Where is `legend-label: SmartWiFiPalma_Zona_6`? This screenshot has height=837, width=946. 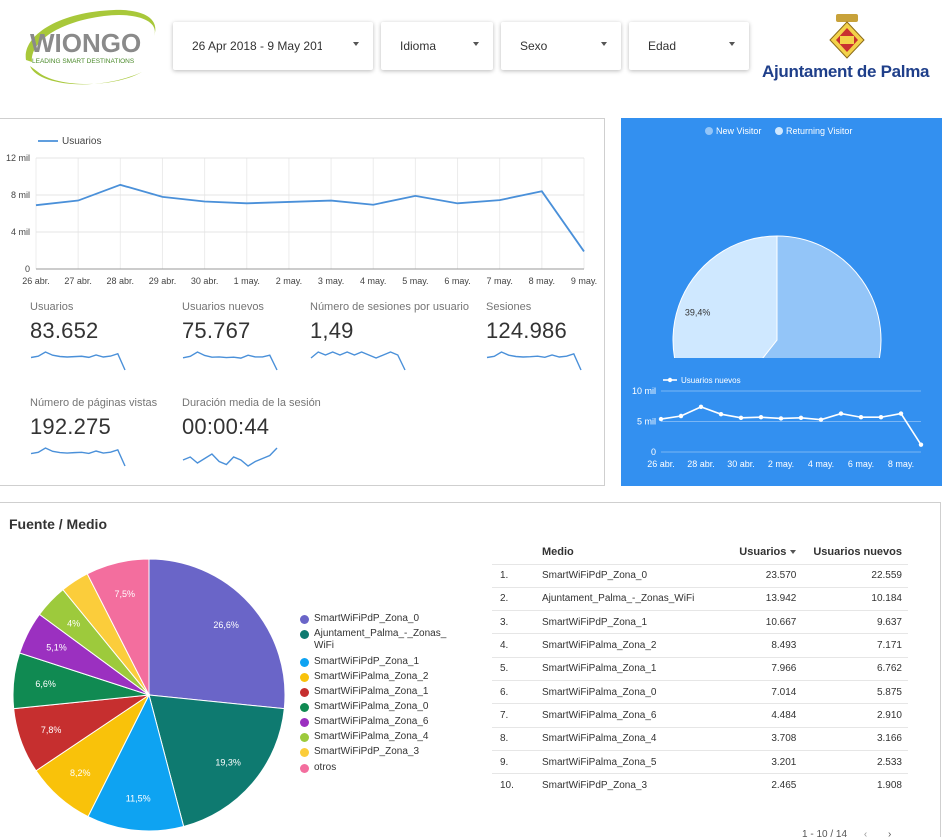
legend-label: SmartWiFiPalma_Zona_6 is located at coordinates (371, 721).